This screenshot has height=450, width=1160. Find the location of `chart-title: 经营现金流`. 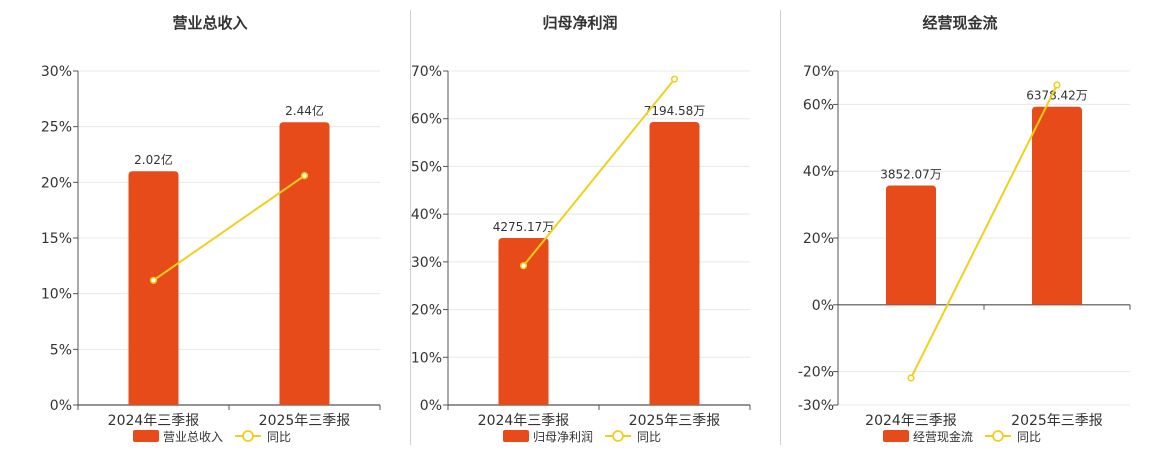

chart-title: 经营现金流 is located at coordinates (959, 23).